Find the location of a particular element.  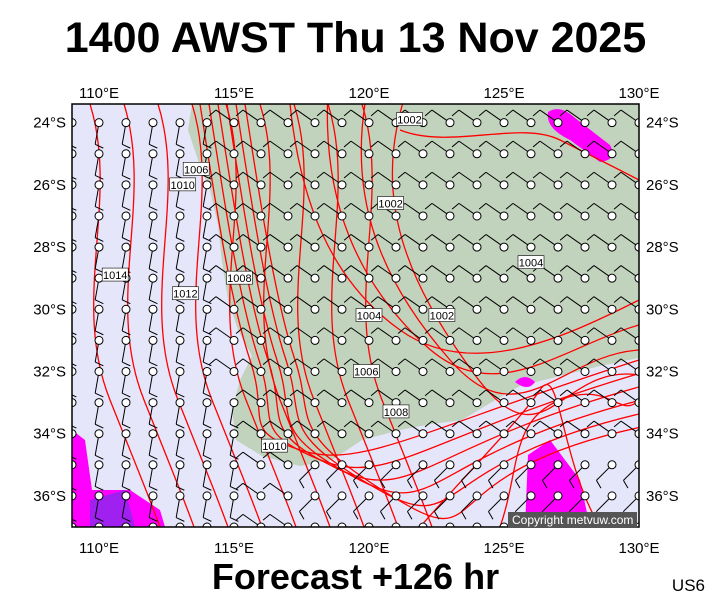

rain-area is located at coordinates (525, 382).